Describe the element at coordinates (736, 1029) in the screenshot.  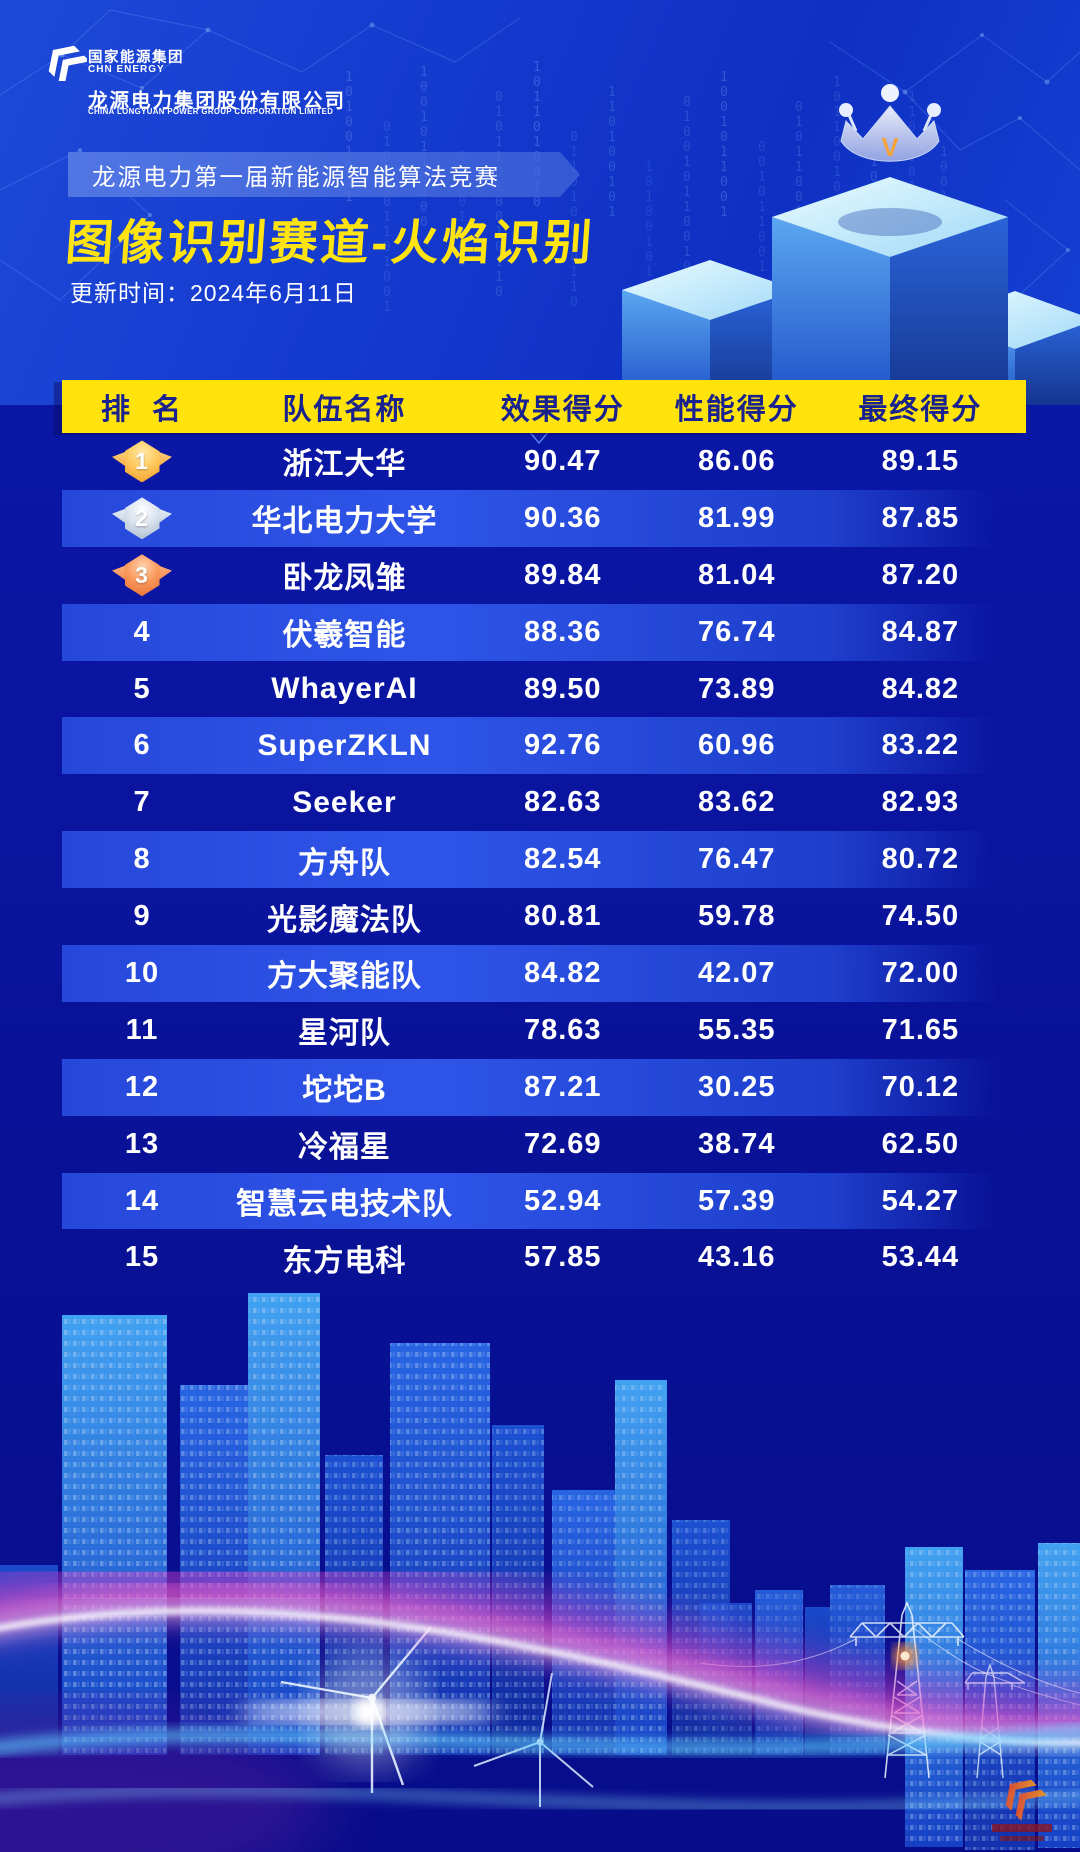
I see `performance-score-cell: 55.35` at that location.